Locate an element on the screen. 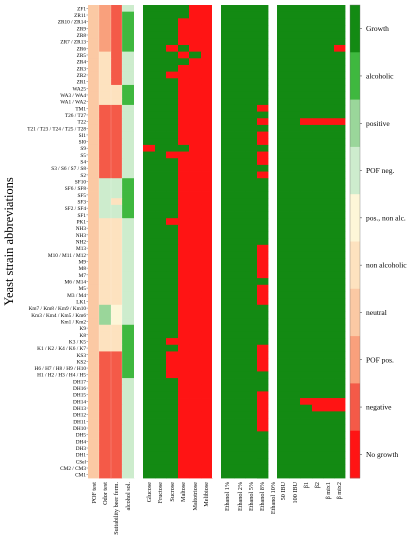  y-axis-title-group: Yeast strain abbreviations is located at coordinates (9, 241).